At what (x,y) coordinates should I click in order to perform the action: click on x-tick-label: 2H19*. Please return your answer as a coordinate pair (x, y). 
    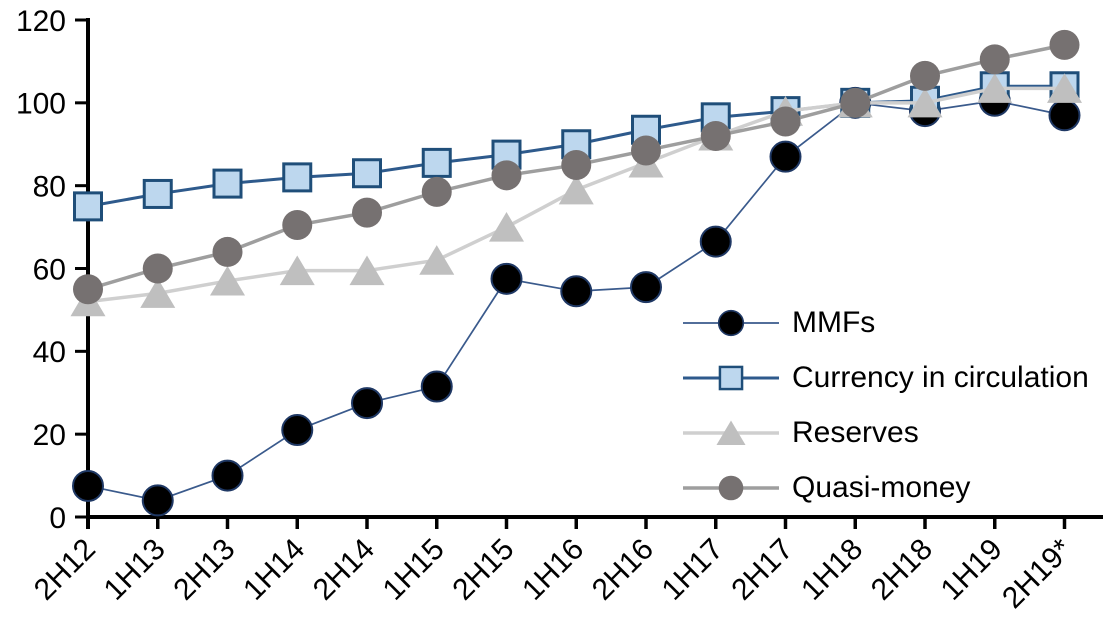
    Looking at the image, I should click on (1037, 573).